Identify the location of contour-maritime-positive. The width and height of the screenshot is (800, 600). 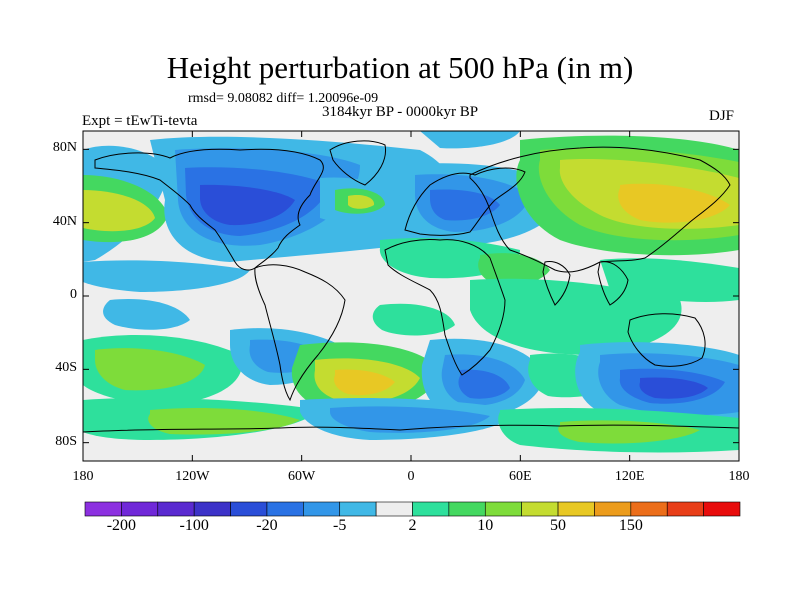
(669, 280).